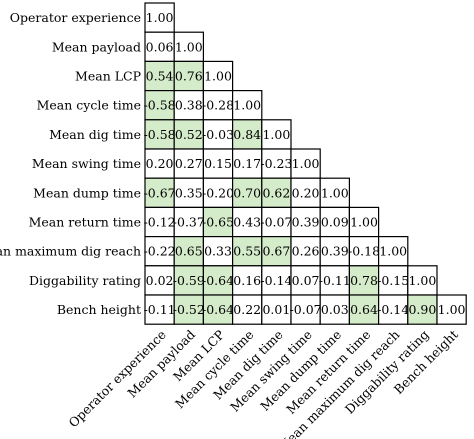 The height and width of the screenshot is (439, 474). I want to click on cell-6-1: 0.35, so click(188, 192).